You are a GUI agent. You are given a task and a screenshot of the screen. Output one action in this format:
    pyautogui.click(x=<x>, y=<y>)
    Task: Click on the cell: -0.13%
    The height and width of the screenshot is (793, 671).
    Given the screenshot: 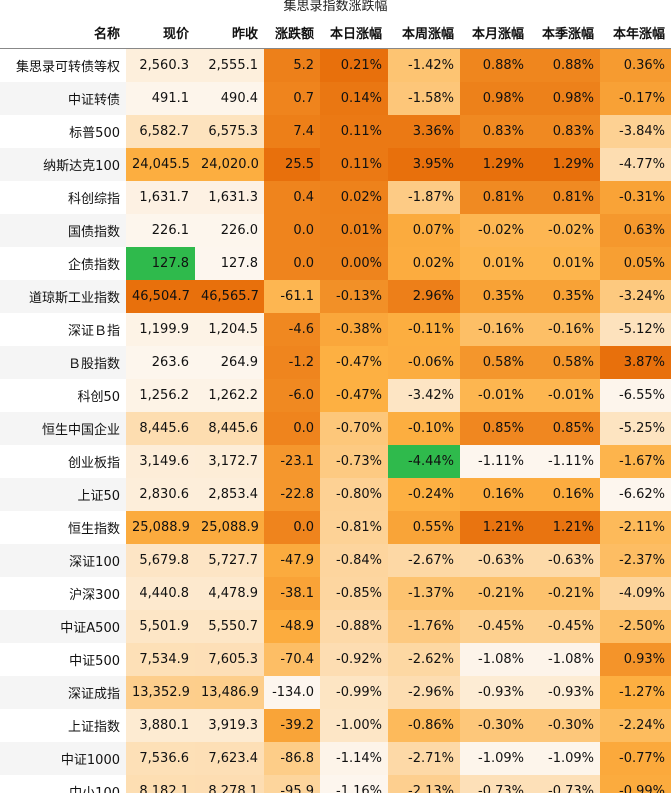 What is the action you would take?
    pyautogui.click(x=354, y=296)
    